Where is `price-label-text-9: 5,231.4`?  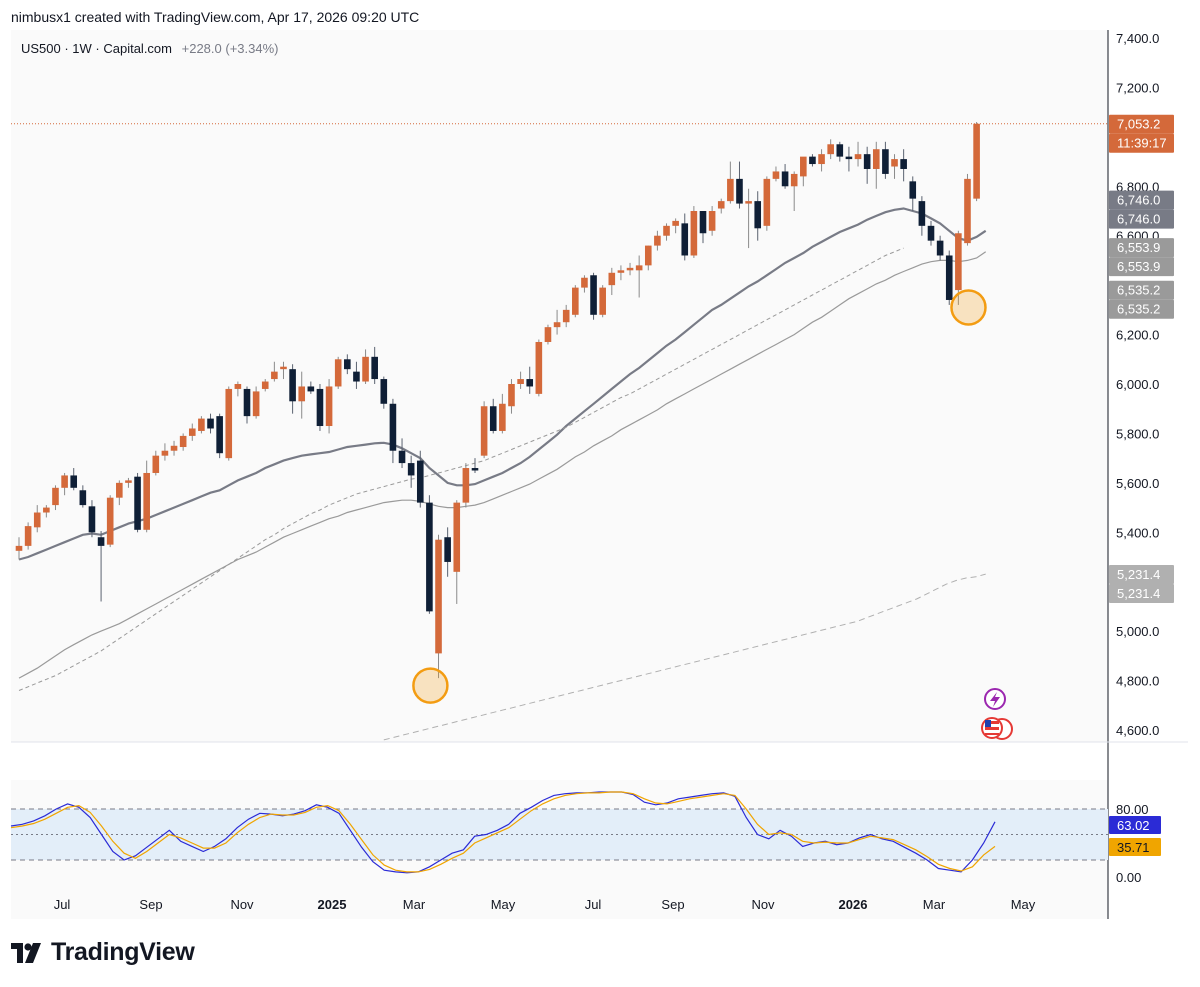 price-label-text-9: 5,231.4 is located at coordinates (1138, 593).